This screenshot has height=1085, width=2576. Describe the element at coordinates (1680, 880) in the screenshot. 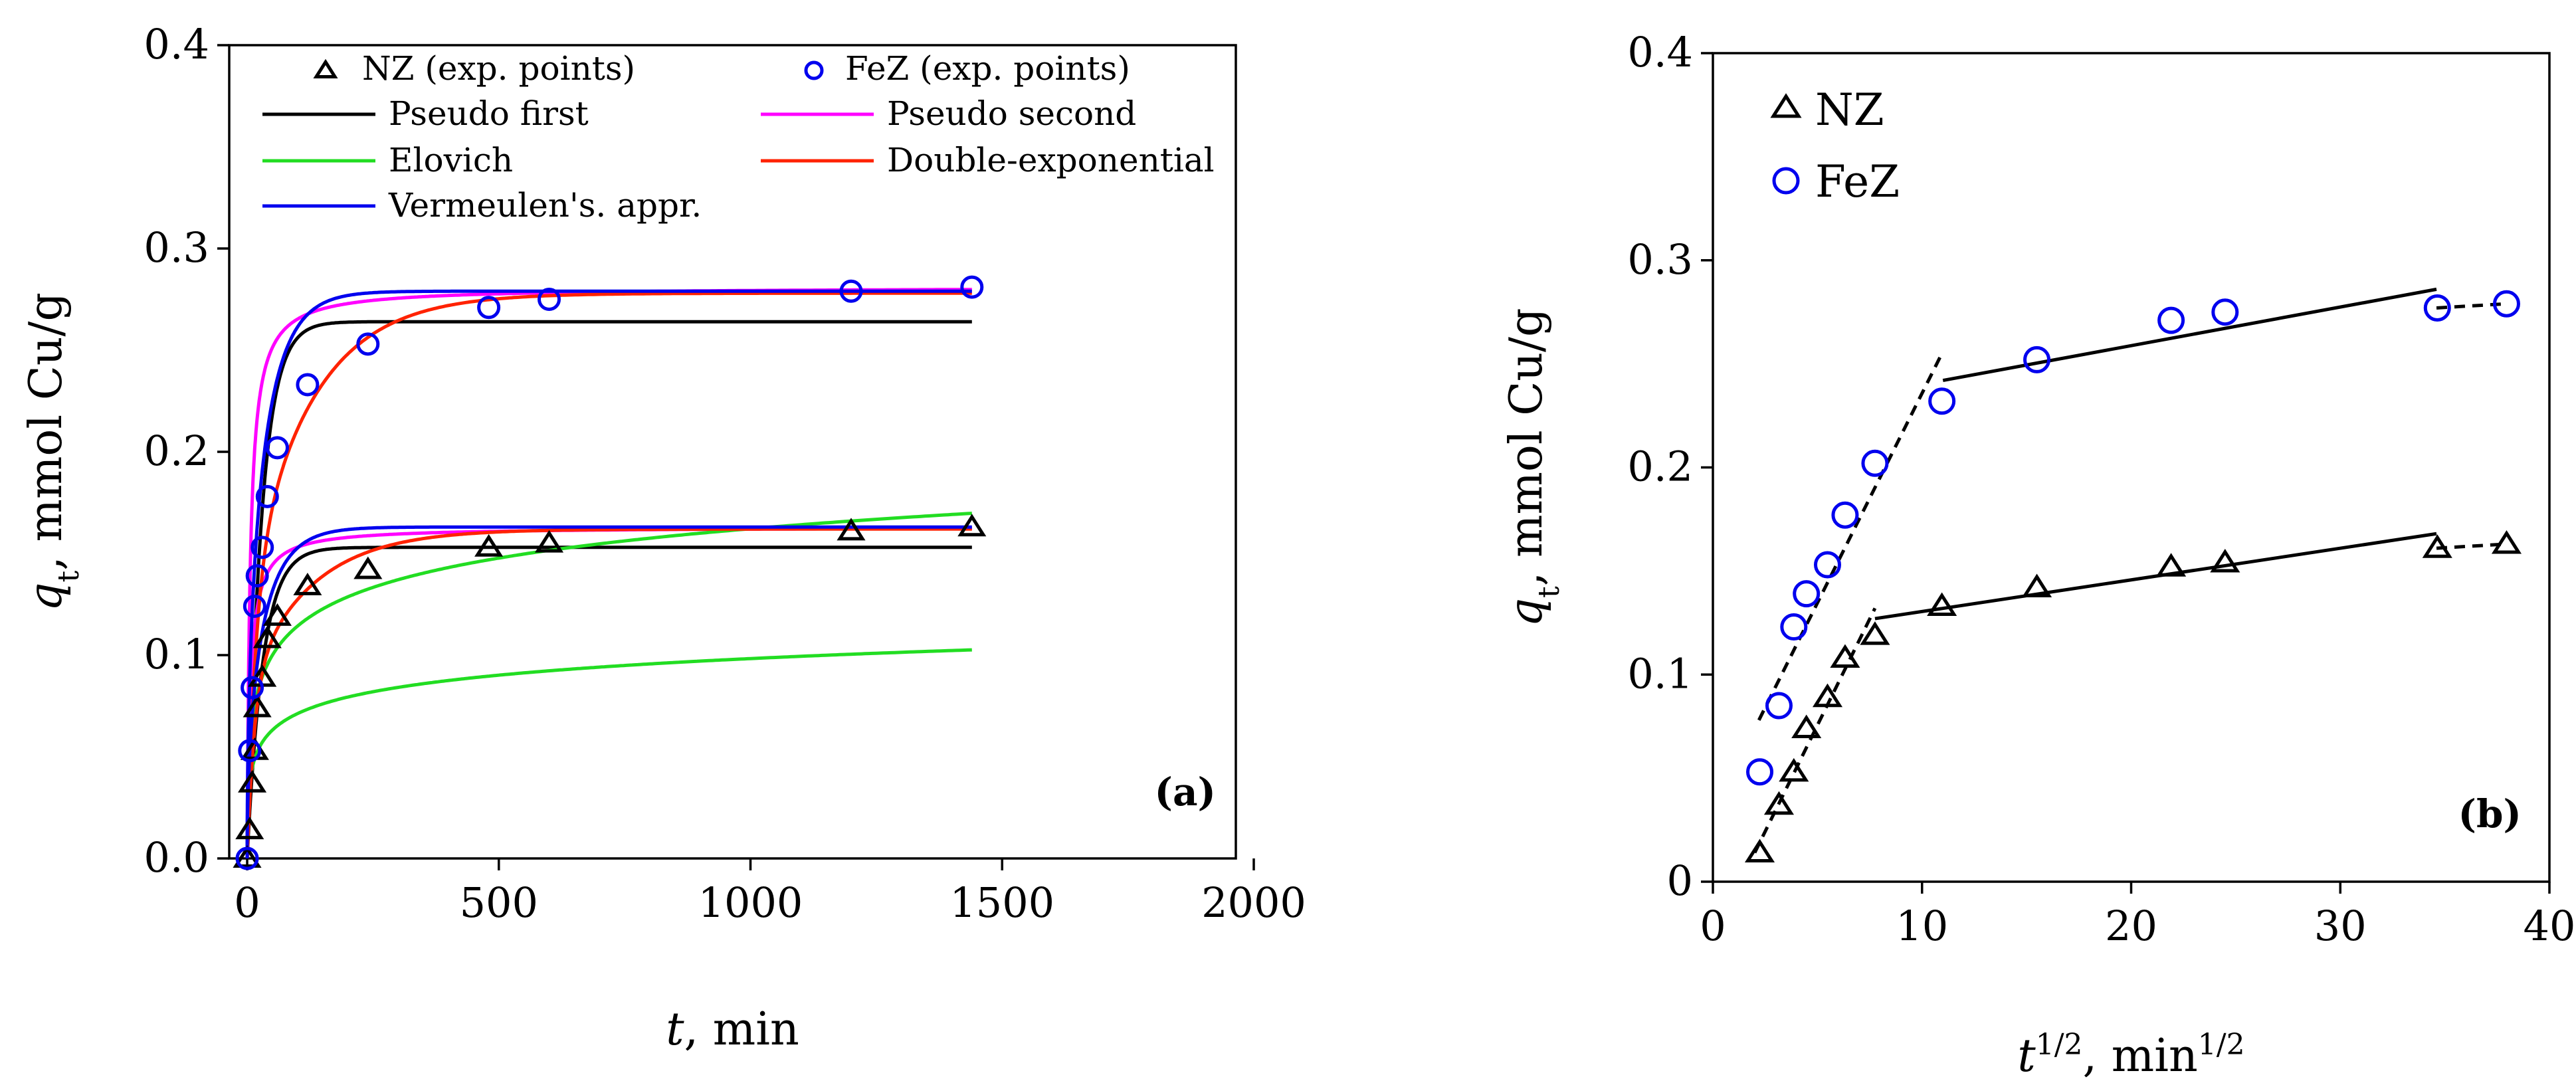

I see `y-tick-label: 0` at that location.